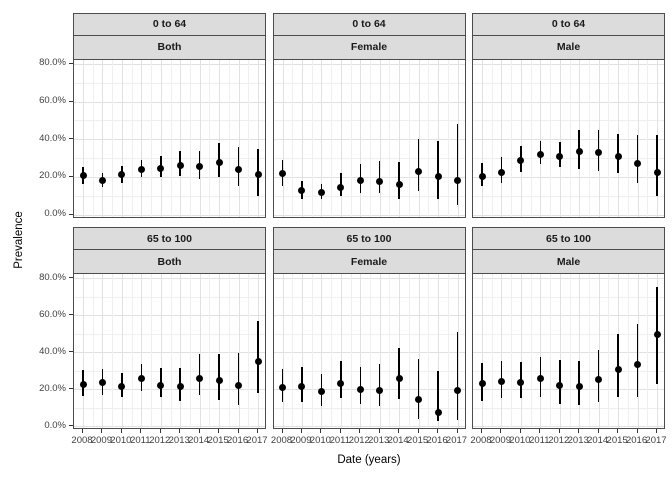  Describe the element at coordinates (160, 440) in the screenshot. I see `x-tick-label: 2012` at that location.